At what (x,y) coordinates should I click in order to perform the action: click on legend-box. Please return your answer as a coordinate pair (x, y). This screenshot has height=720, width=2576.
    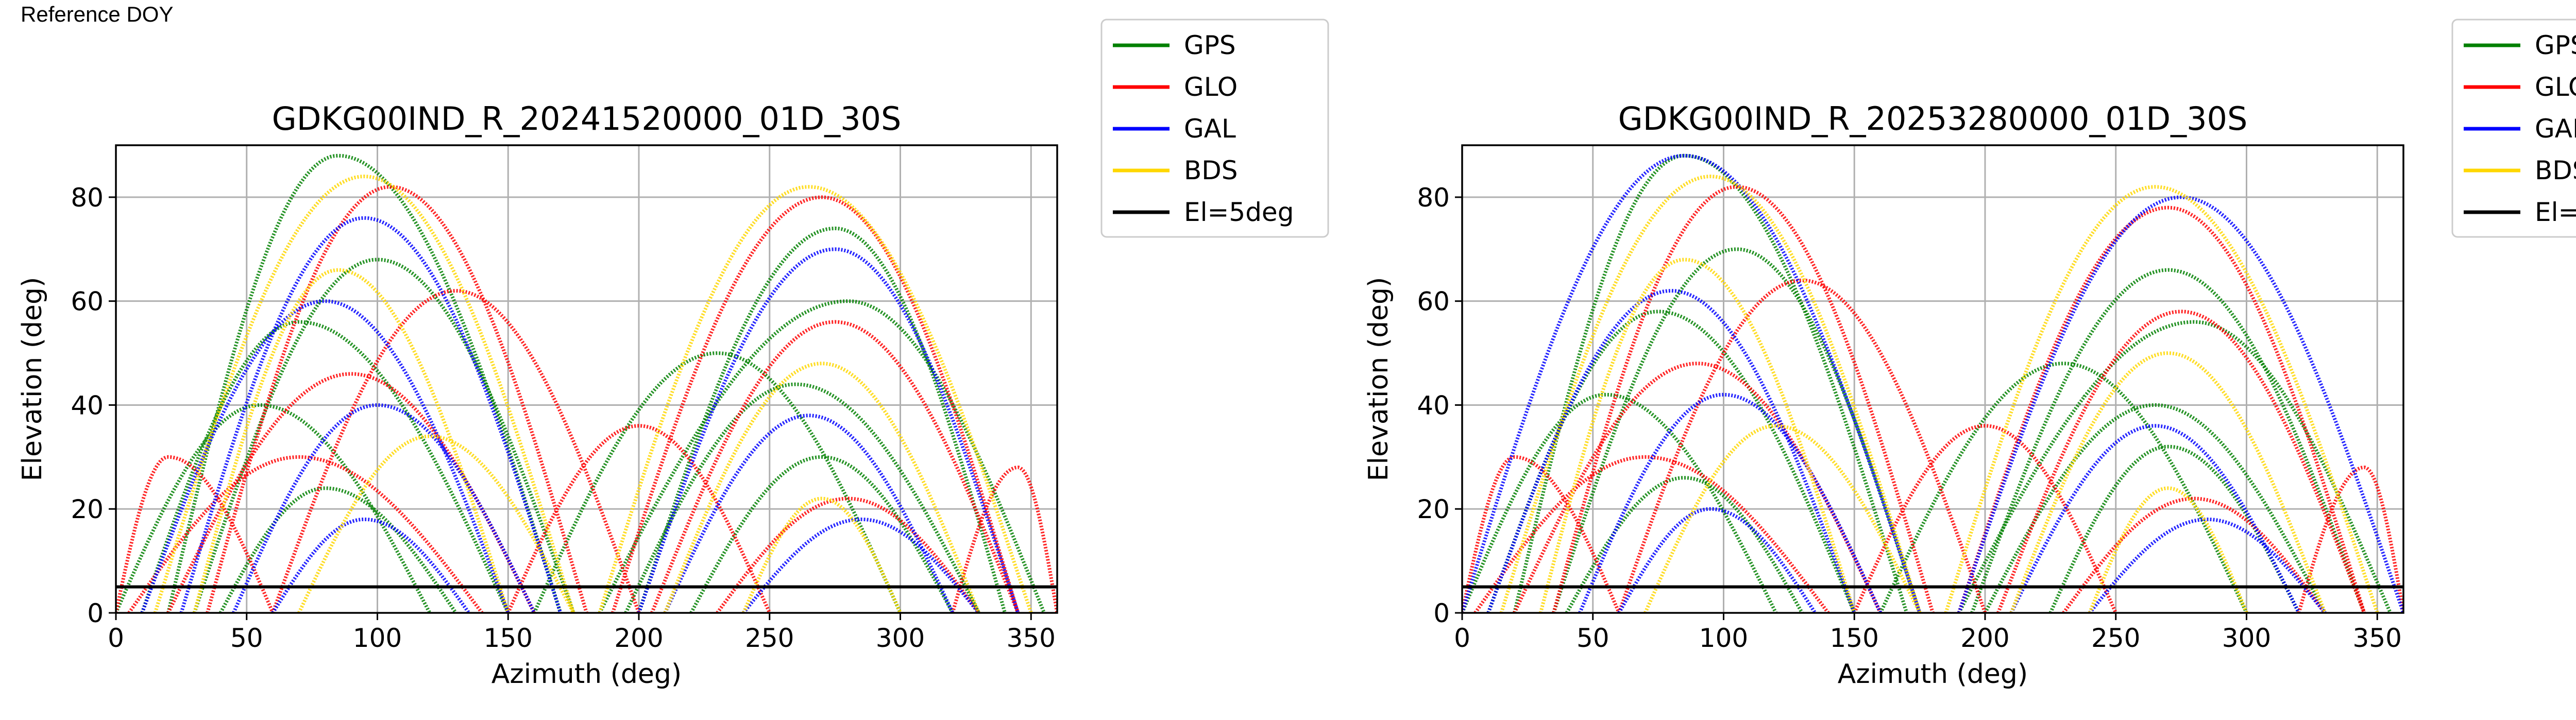
    Looking at the image, I should click on (1214, 128).